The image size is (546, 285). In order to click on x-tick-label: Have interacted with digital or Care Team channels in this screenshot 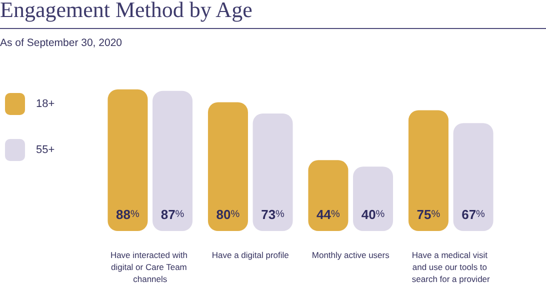, I will do `click(150, 267)`.